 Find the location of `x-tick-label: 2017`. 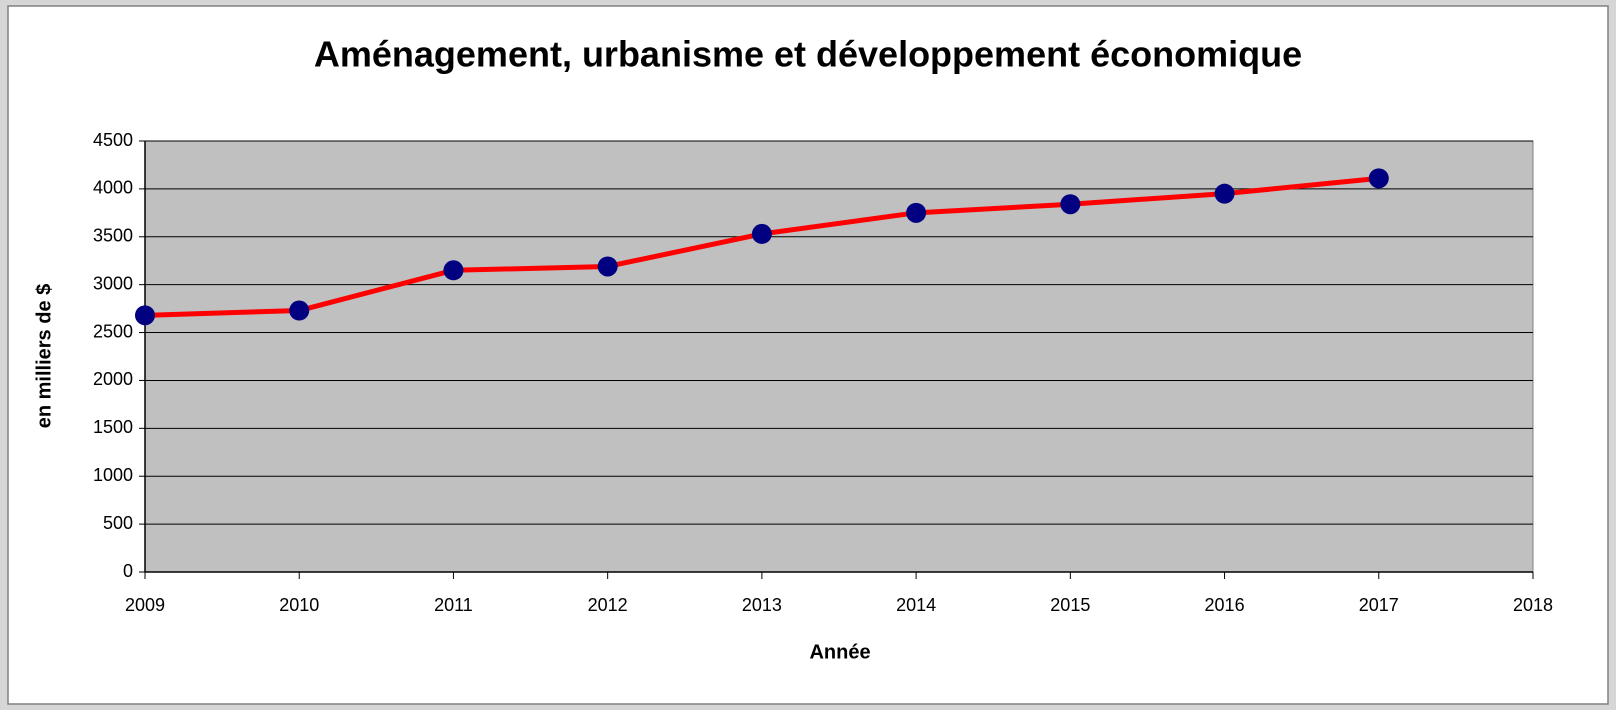

x-tick-label: 2017 is located at coordinates (1379, 605).